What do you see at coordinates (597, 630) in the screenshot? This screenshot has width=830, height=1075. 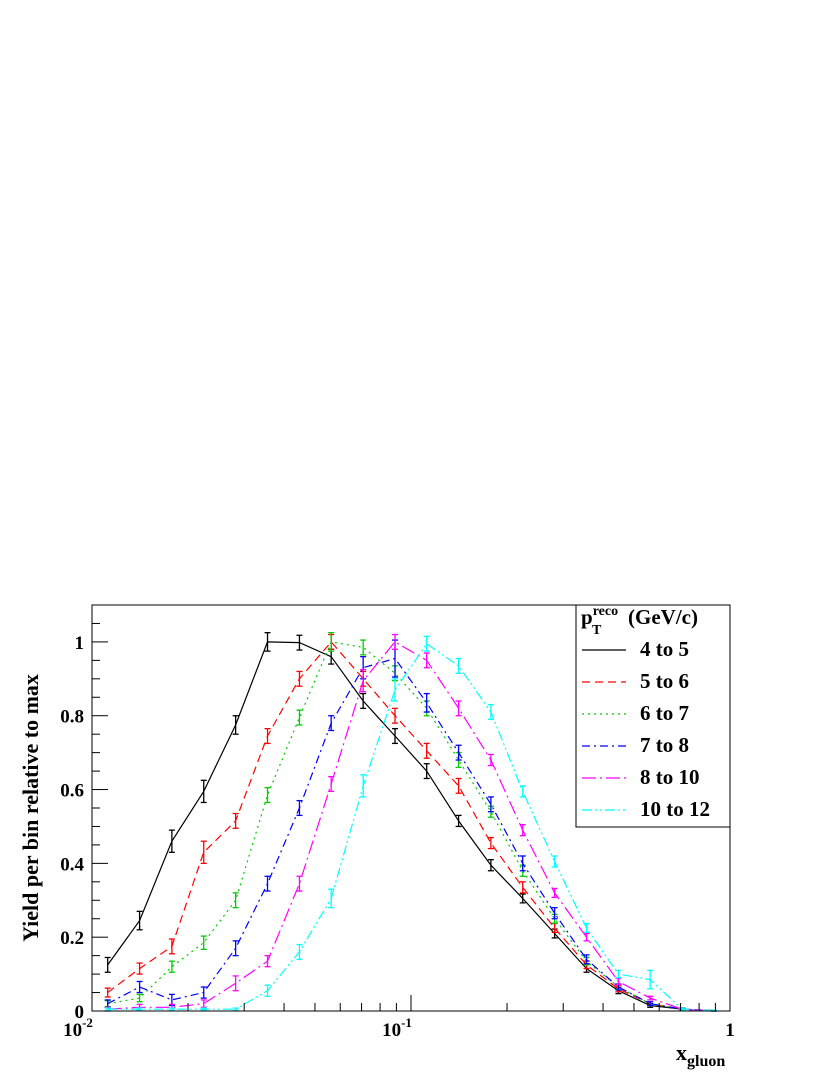 I see `legend-title-sub: T` at bounding box center [597, 630].